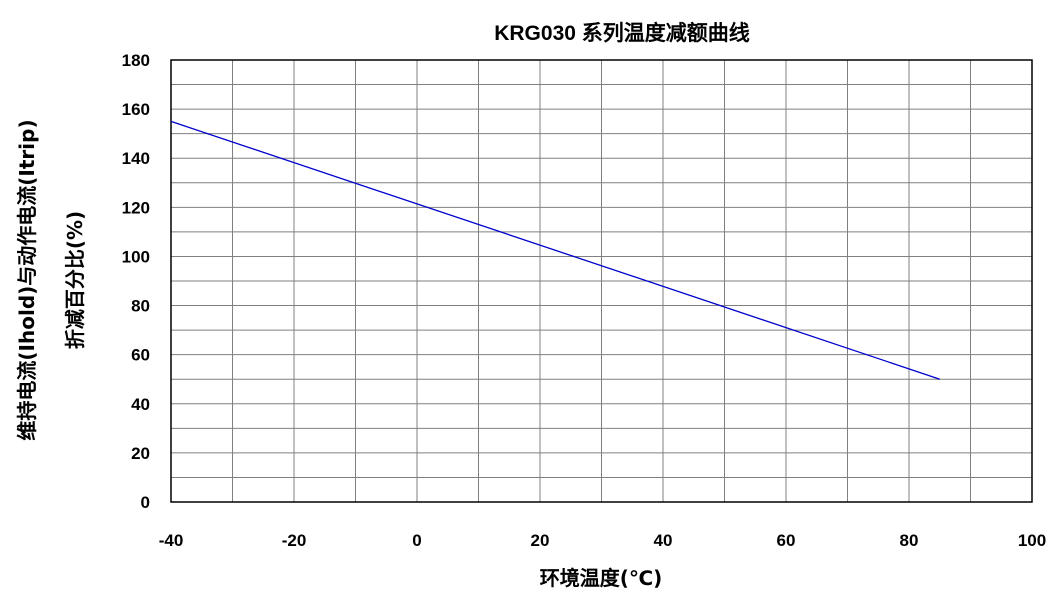 The width and height of the screenshot is (1054, 594). What do you see at coordinates (909, 540) in the screenshot?
I see `x-tick-label: 80` at bounding box center [909, 540].